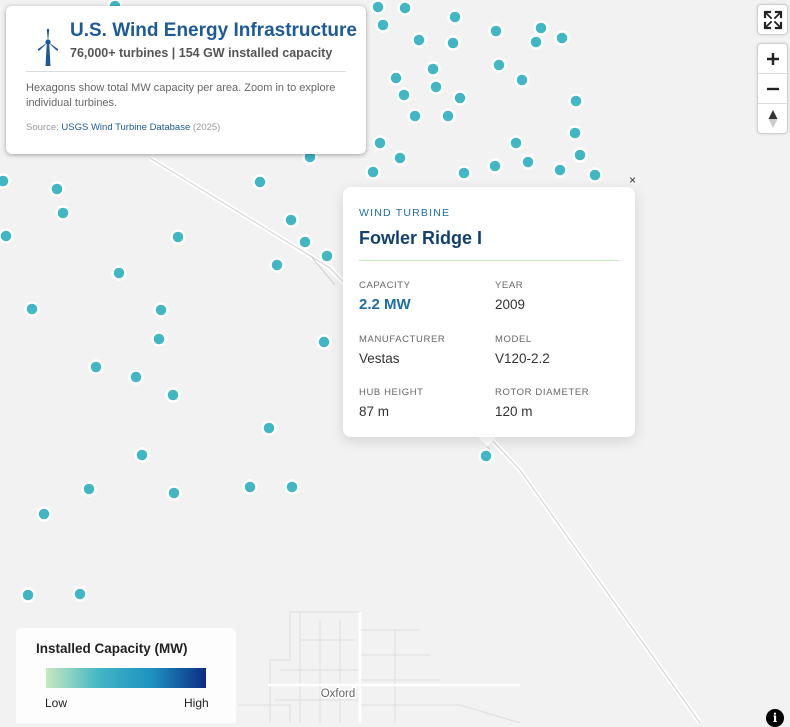 The width and height of the screenshot is (790, 727). I want to click on manufacturer-value: Vestas, so click(379, 358).